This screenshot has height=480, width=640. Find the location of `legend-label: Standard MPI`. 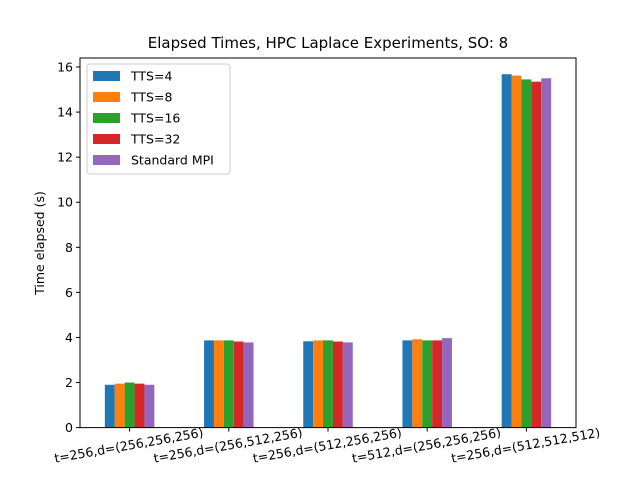

legend-label: Standard MPI is located at coordinates (172, 160).